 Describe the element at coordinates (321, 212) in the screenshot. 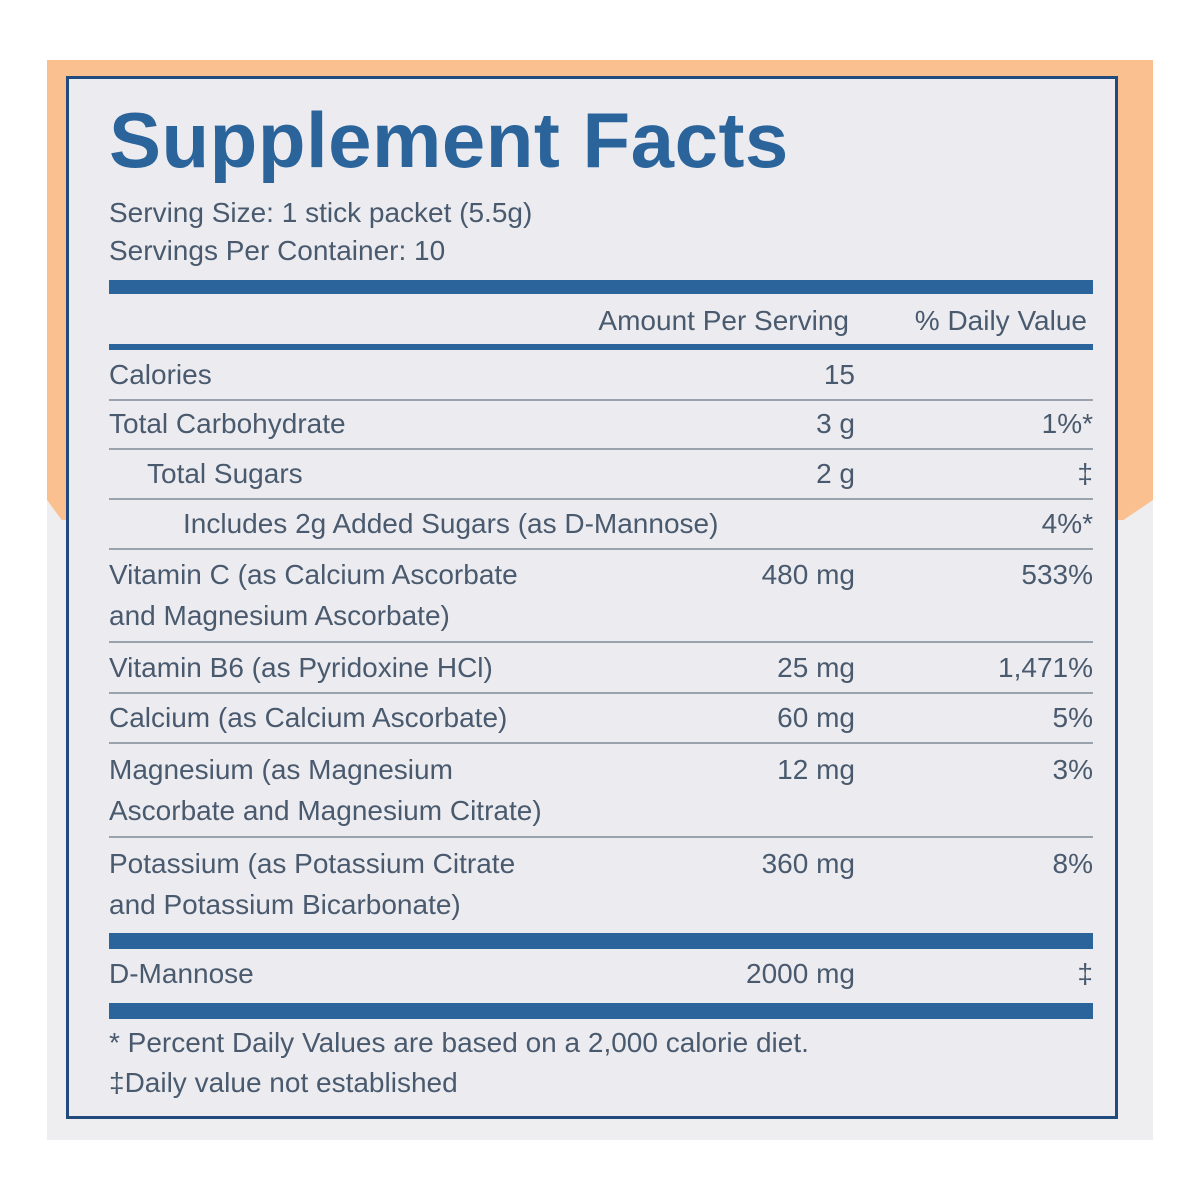

I see `serving-size: Serving Size: 1 stick packet (5.5g)` at that location.